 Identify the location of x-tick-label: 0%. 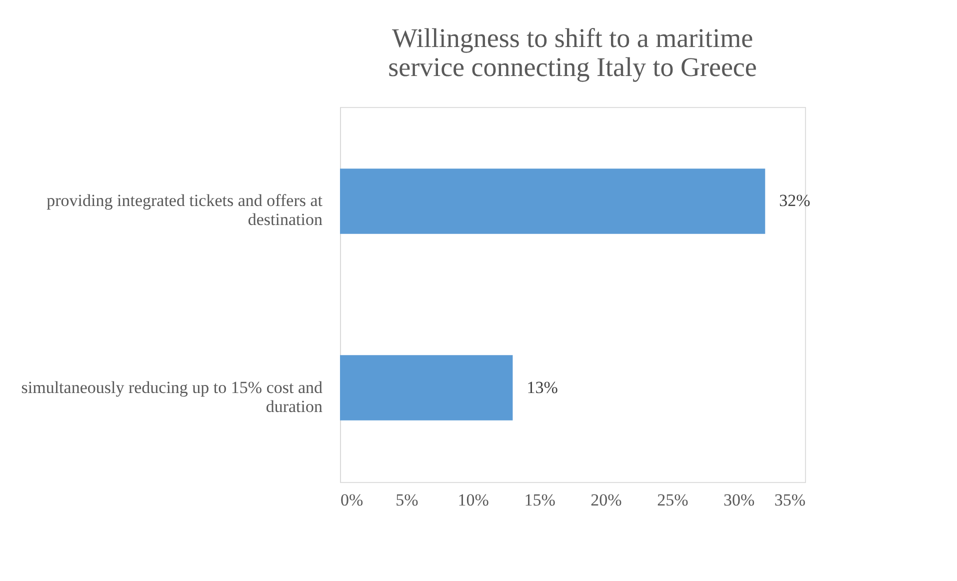
(352, 500).